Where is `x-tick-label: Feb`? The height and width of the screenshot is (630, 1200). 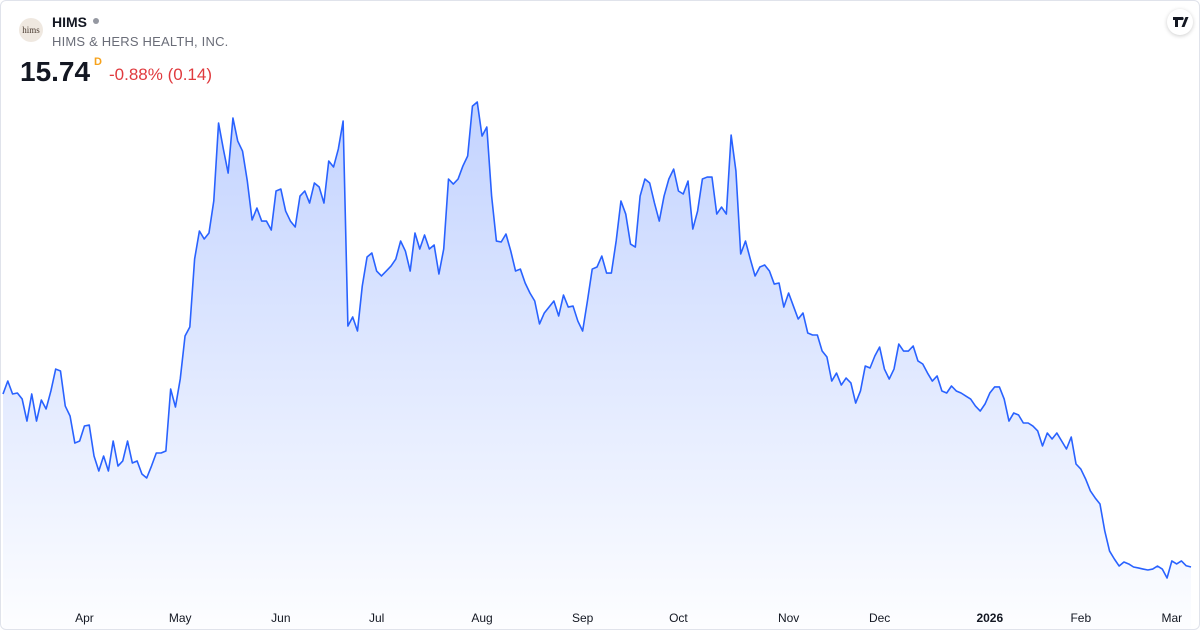 x-tick-label: Feb is located at coordinates (1080, 618).